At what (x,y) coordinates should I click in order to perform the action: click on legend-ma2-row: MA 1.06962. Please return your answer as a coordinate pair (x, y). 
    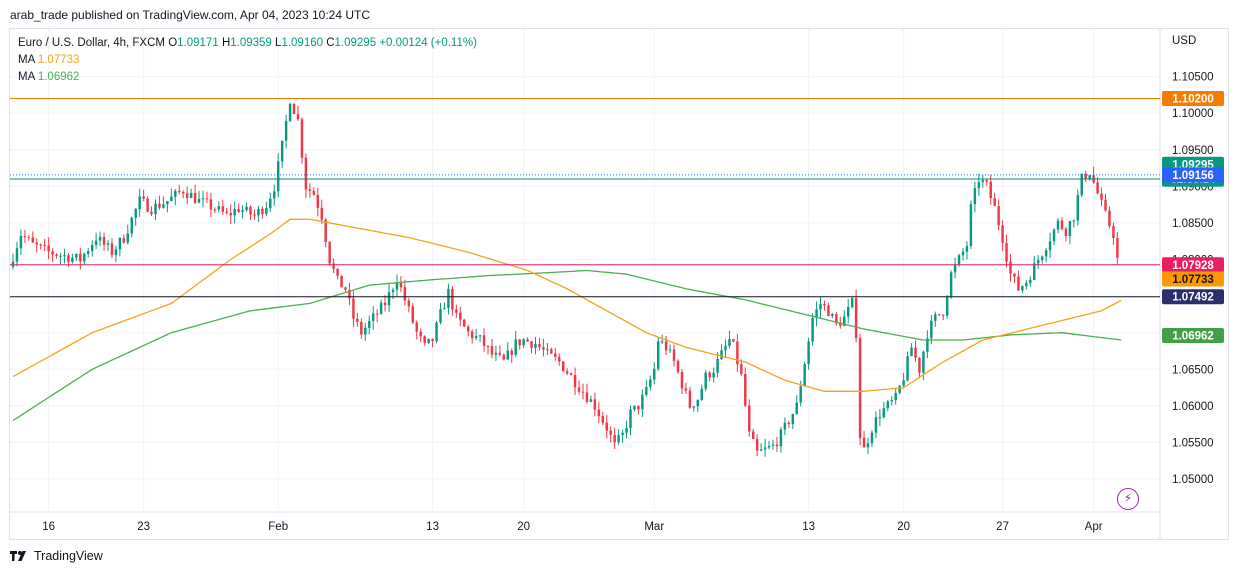
    Looking at the image, I should click on (247, 77).